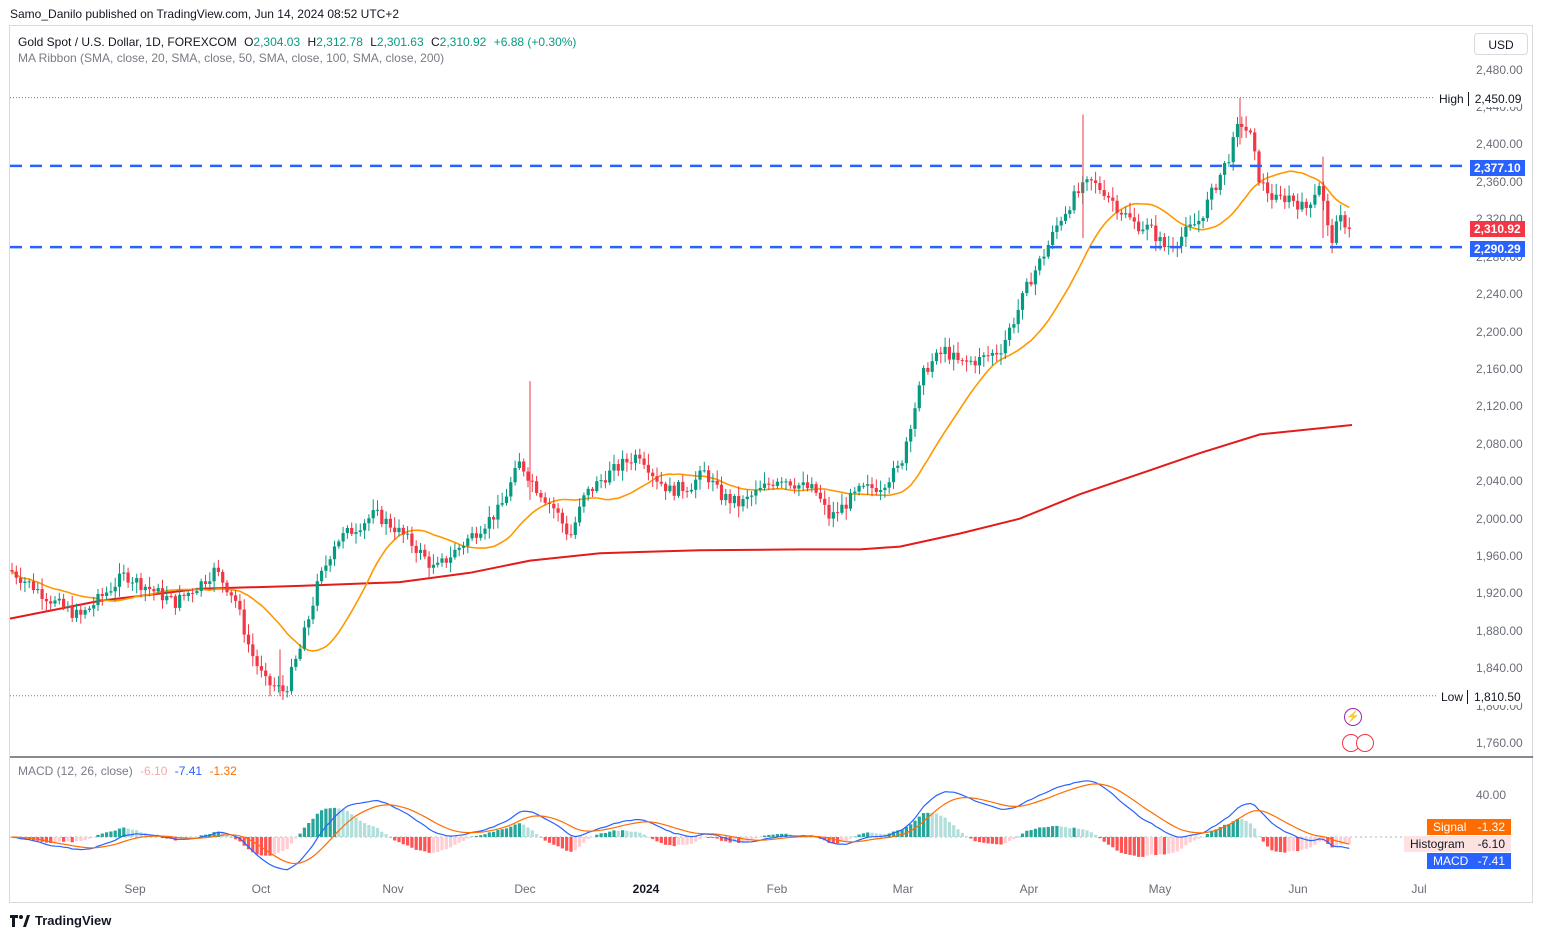 The height and width of the screenshot is (939, 1543). I want to click on footer-brand: TradingView, so click(60, 920).